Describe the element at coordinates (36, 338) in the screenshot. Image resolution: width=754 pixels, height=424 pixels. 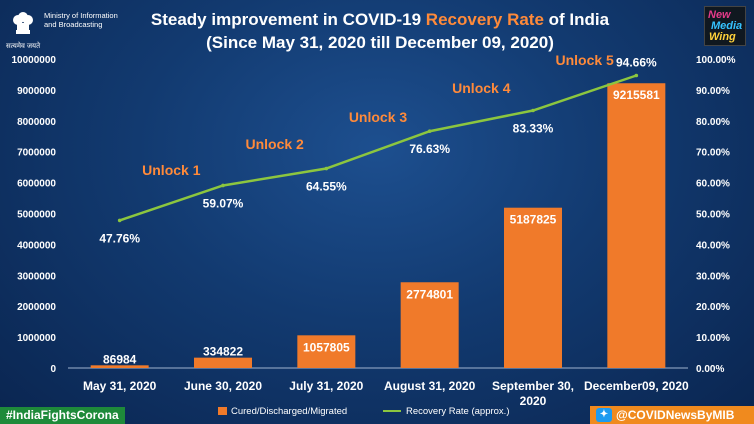
I see `y-left-tick-label: 1000000` at that location.